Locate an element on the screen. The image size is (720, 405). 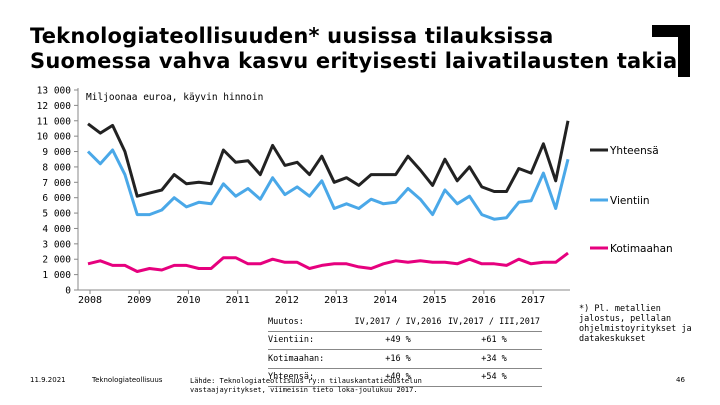
x-tick-label: 2016 is located at coordinates (484, 300).